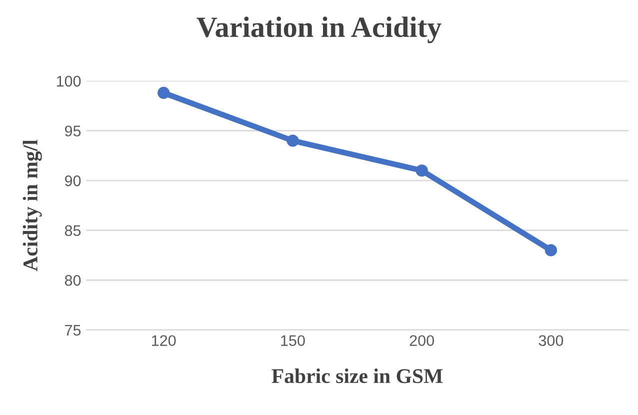 This screenshot has width=638, height=415. I want to click on y-tick-label: 90, so click(72, 180).